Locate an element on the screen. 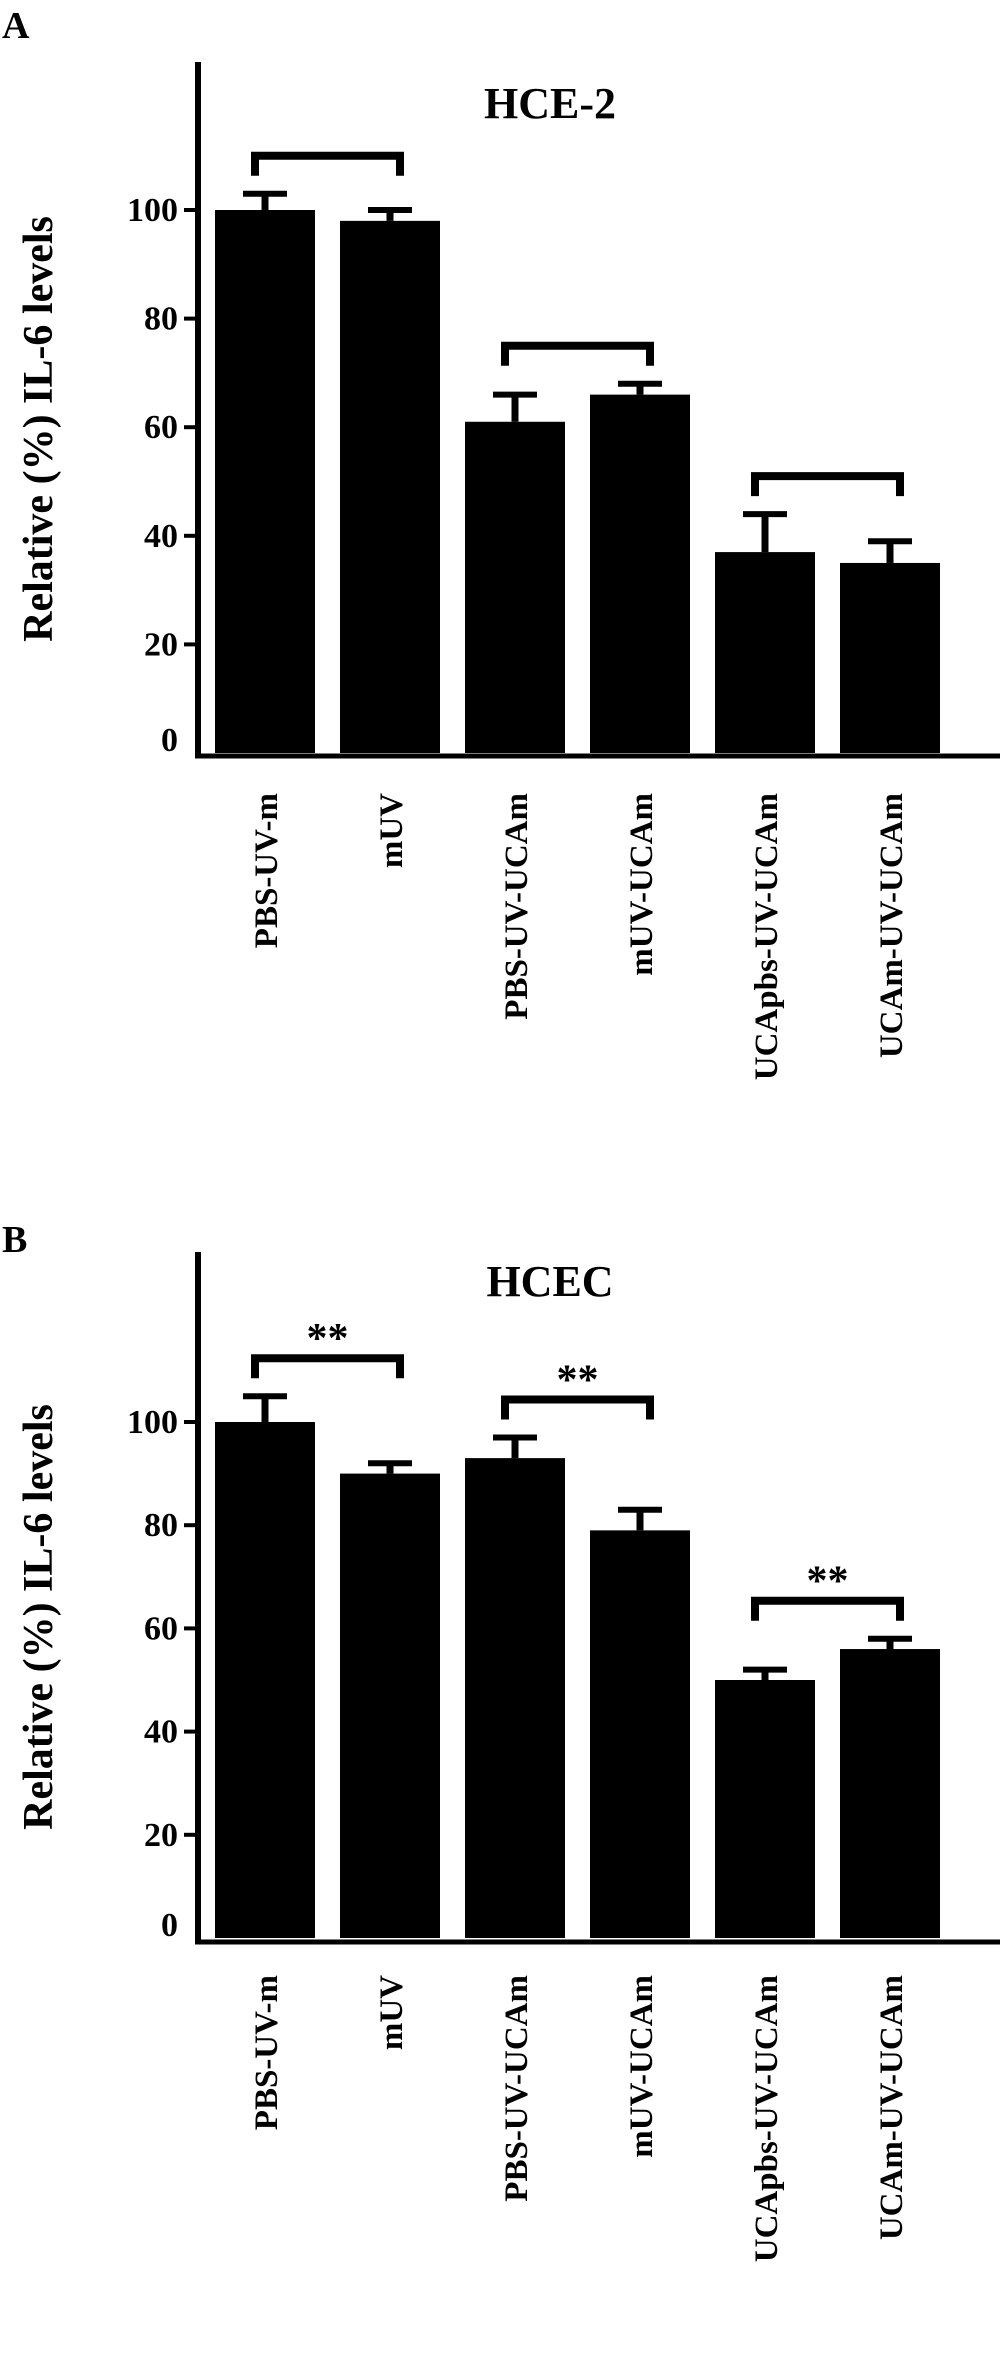 The image size is (1000, 2362). chart-title: HCE-2 is located at coordinates (550, 103).